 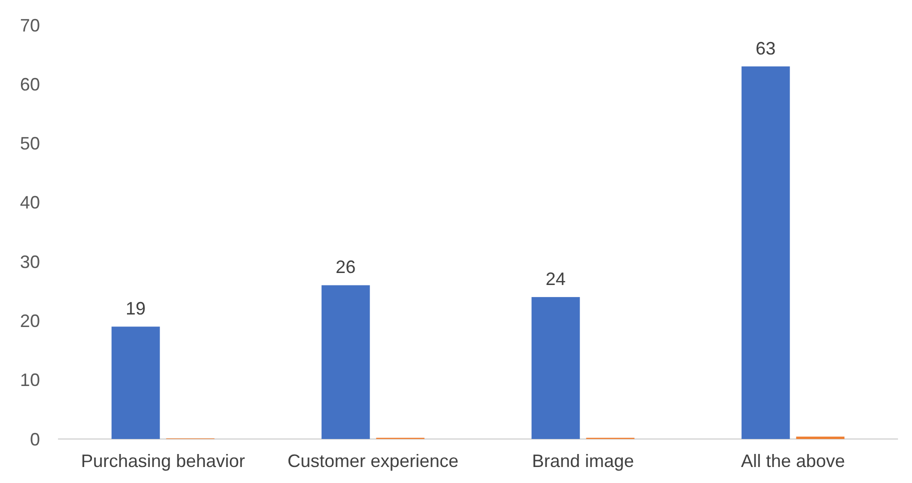 I want to click on y-tick-label: 40, so click(x=30, y=202).